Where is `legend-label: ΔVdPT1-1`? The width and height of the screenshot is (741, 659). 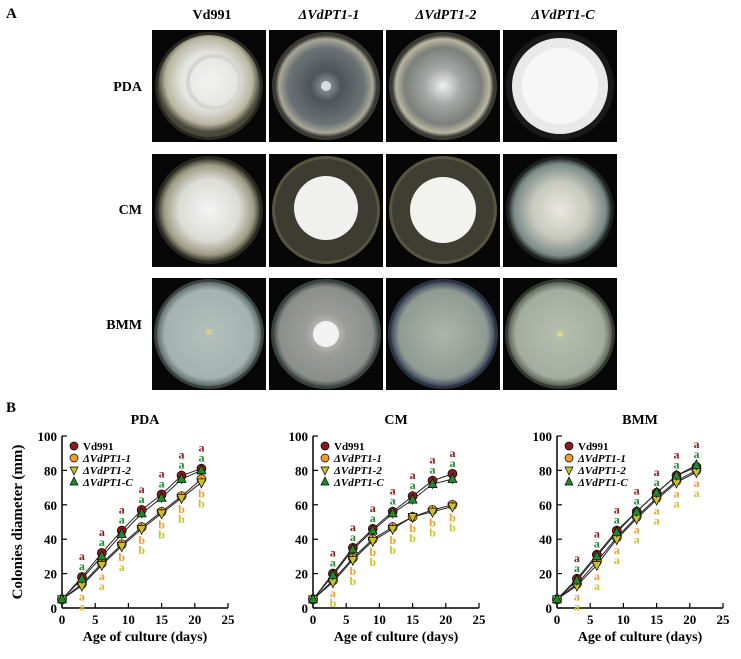 legend-label: ΔVdPT1-1 is located at coordinates (601, 459).